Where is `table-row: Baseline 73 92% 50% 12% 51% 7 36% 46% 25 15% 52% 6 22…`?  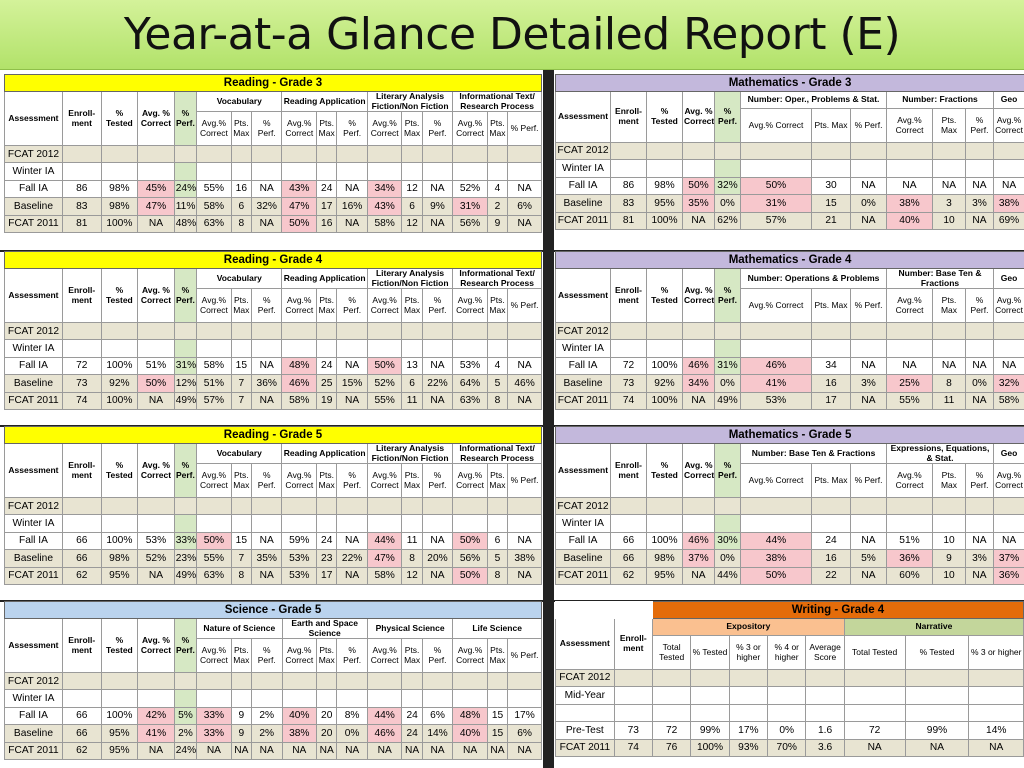
table-row: Baseline 73 92% 50% 12% 51% 7 36% 46% 25 15% 52% 6 22… is located at coordinates (273, 383).